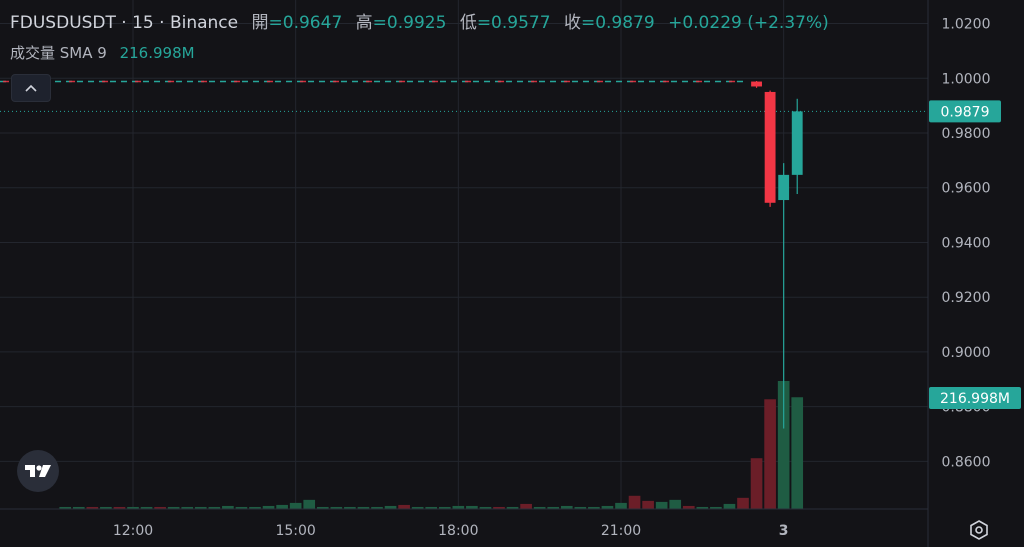  I want to click on last-price-value: 0.9879, so click(965, 112).